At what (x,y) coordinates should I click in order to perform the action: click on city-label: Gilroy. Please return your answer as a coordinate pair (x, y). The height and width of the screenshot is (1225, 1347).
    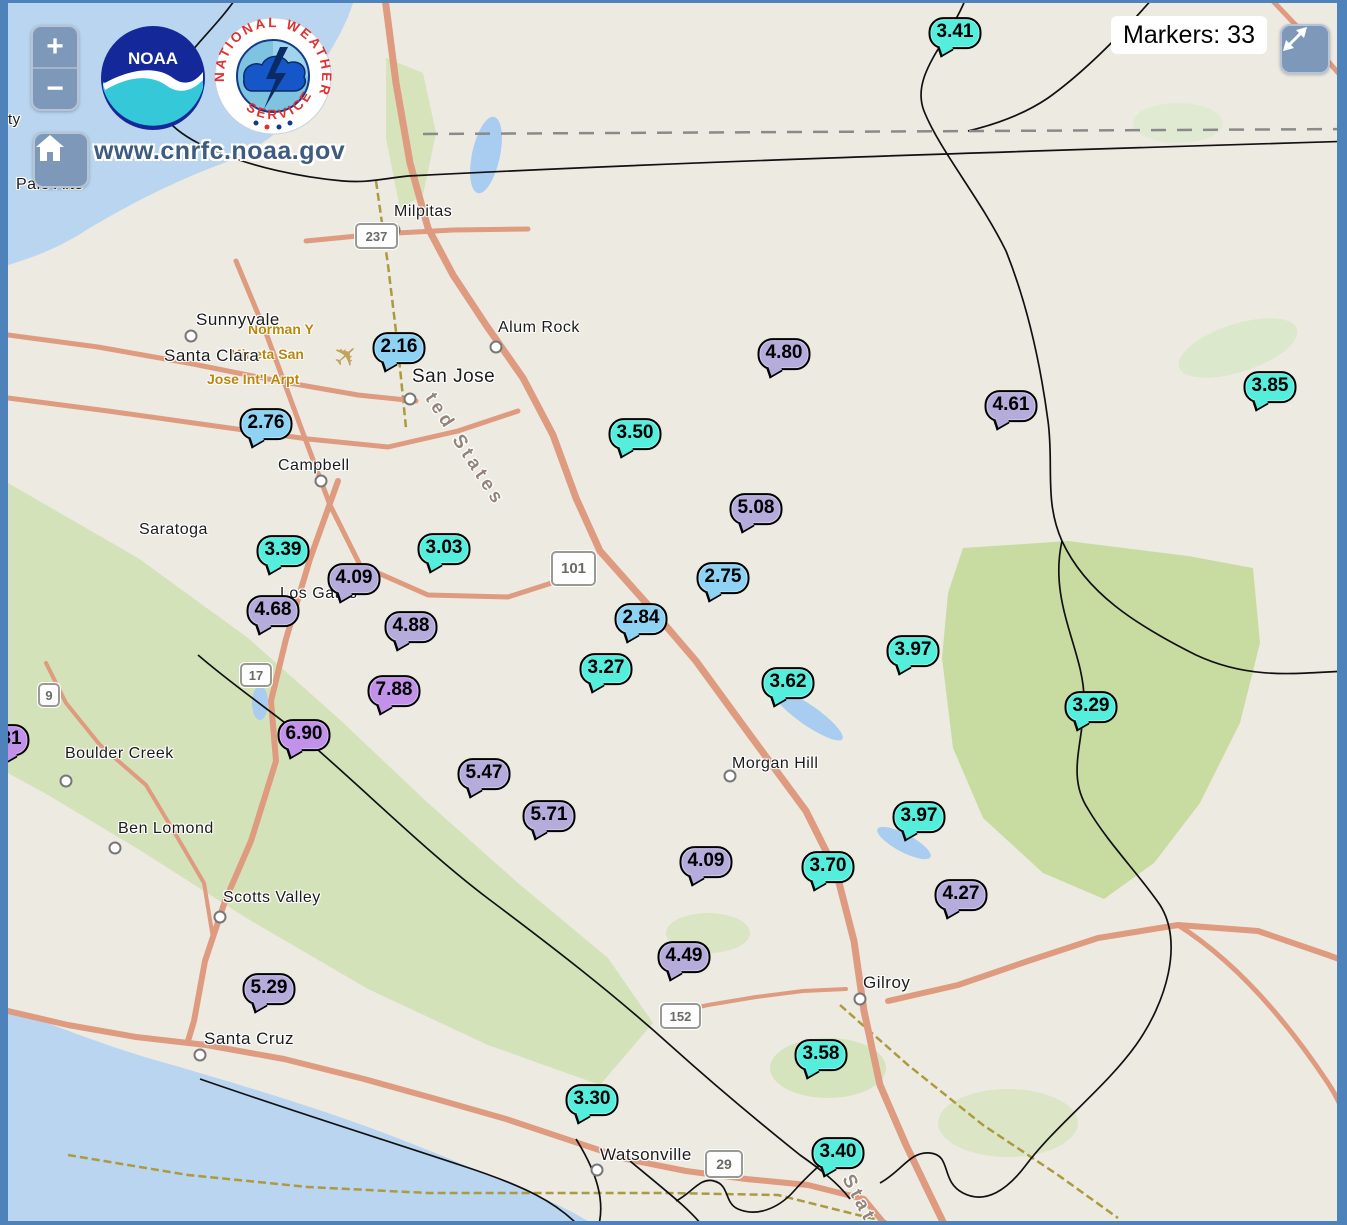
    Looking at the image, I should click on (887, 982).